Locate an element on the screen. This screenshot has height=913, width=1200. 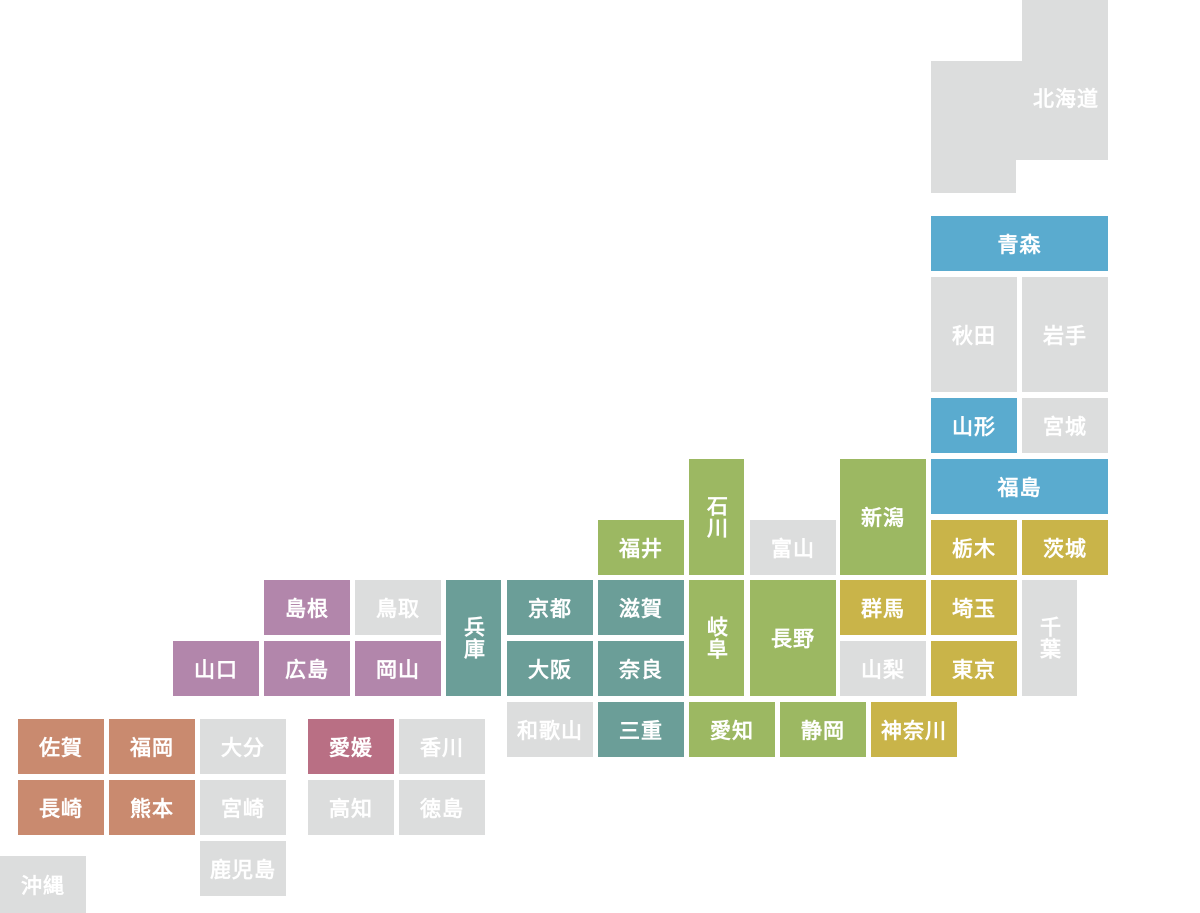
prefecture-tile: 鳥取 is located at coordinates (398, 607).